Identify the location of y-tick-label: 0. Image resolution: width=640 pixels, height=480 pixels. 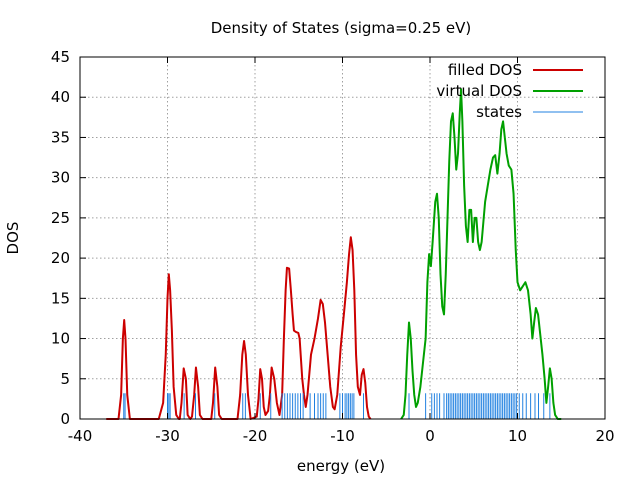
(65, 419).